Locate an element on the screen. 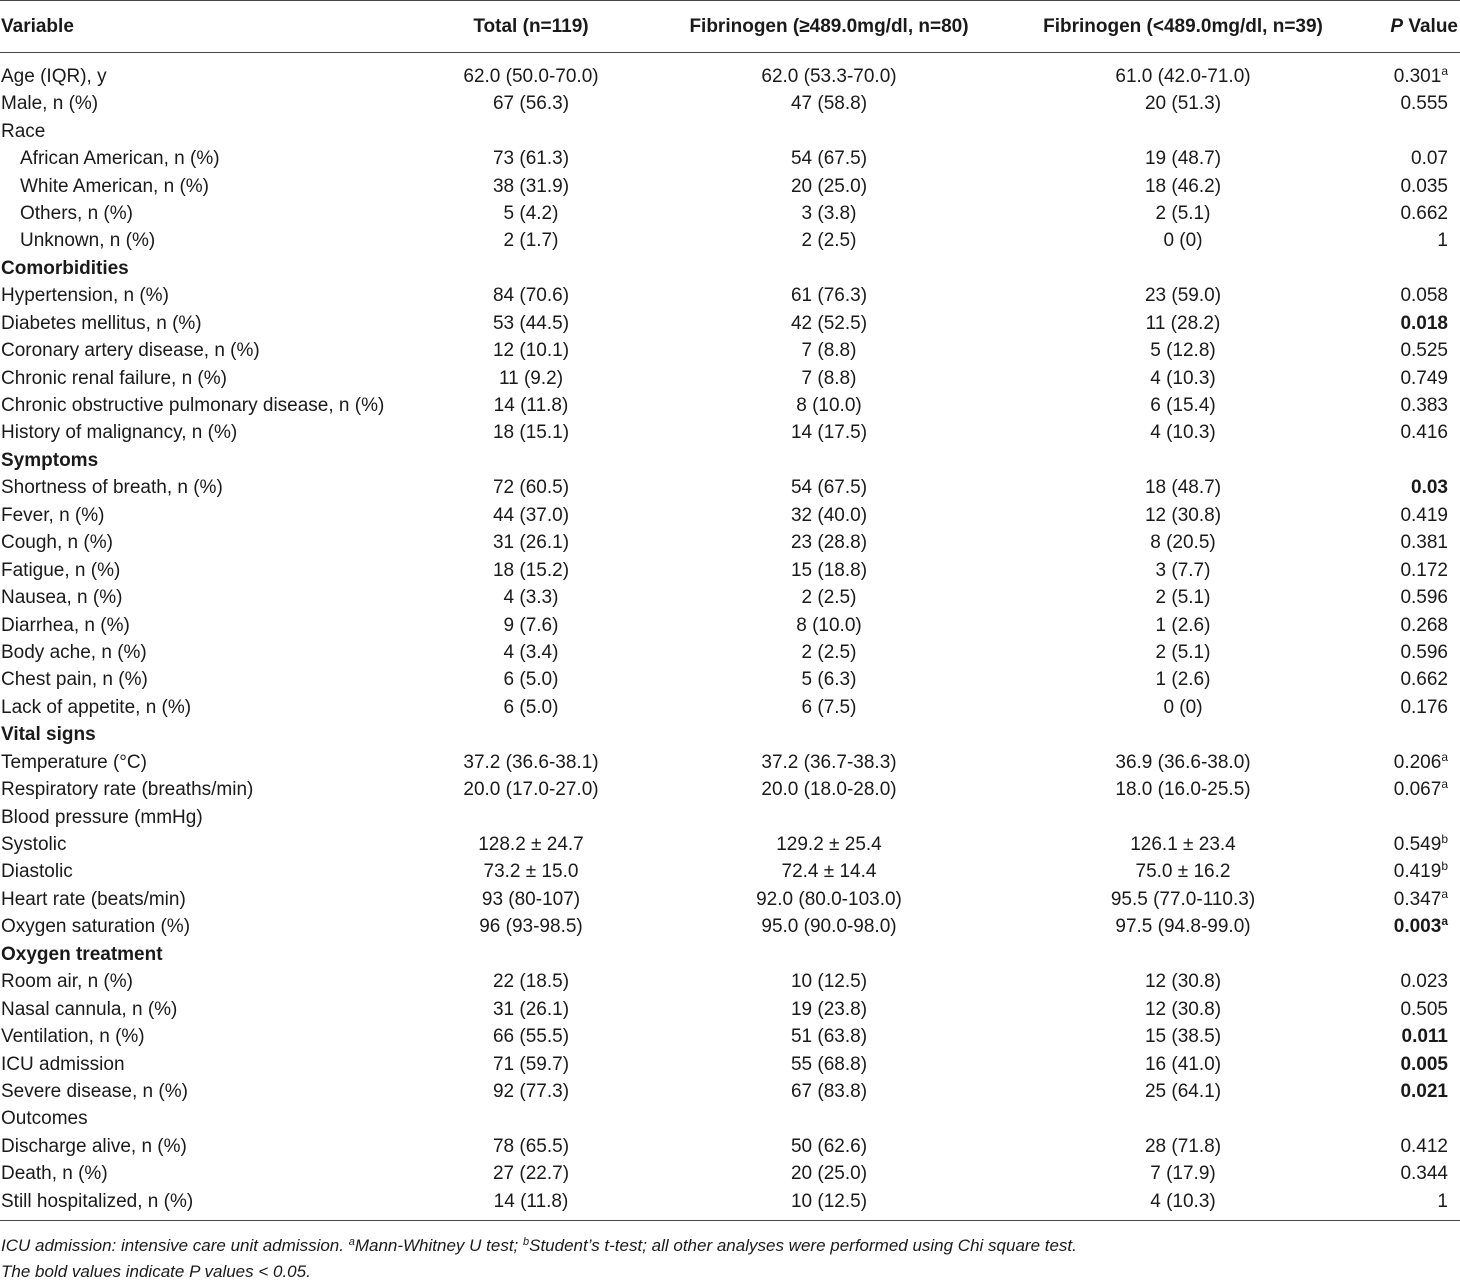  total-cell: 14 (11.8) is located at coordinates (531, 406).